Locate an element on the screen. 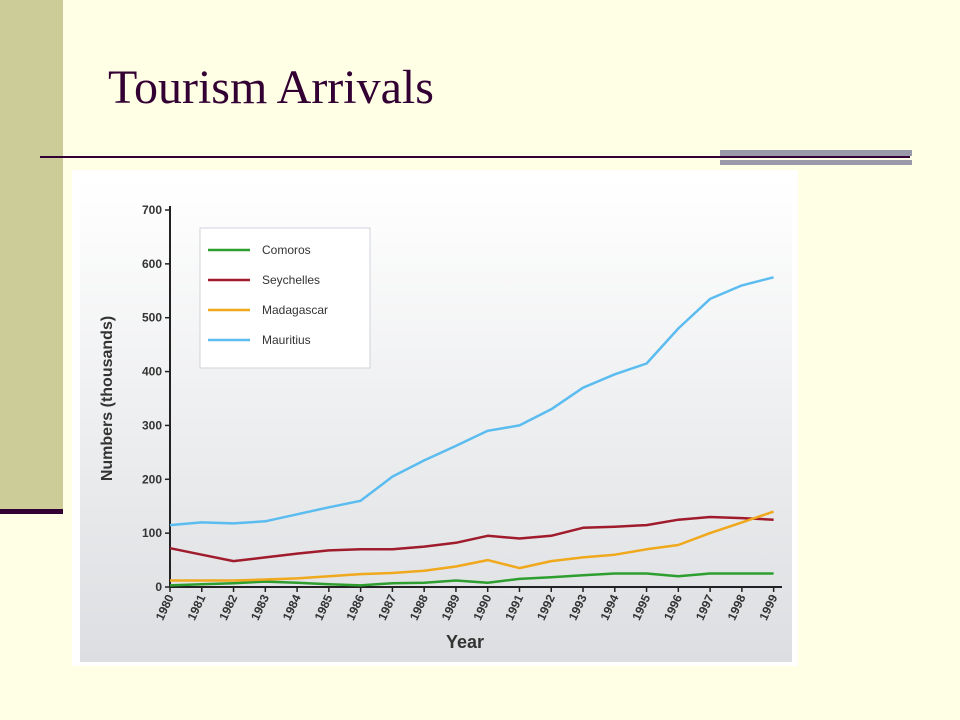 Image resolution: width=960 pixels, height=720 pixels. legend-label-seychelles: Seychelles is located at coordinates (291, 280).